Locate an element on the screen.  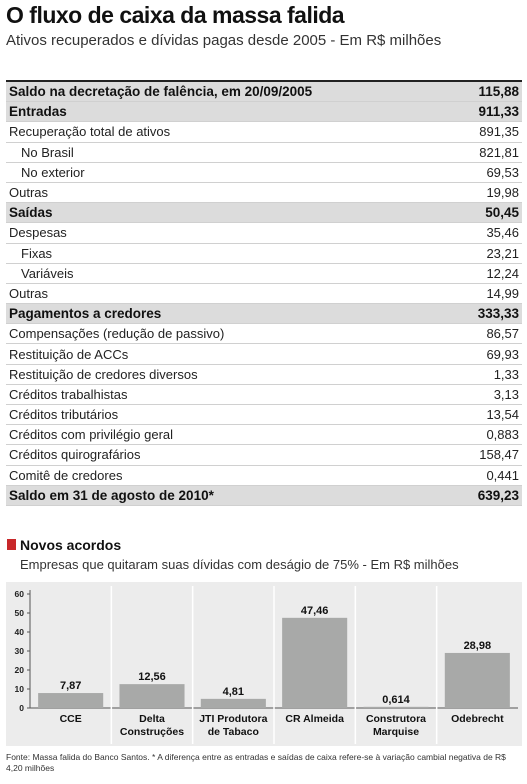
row-label: No Brasil is located at coordinates (47, 152).